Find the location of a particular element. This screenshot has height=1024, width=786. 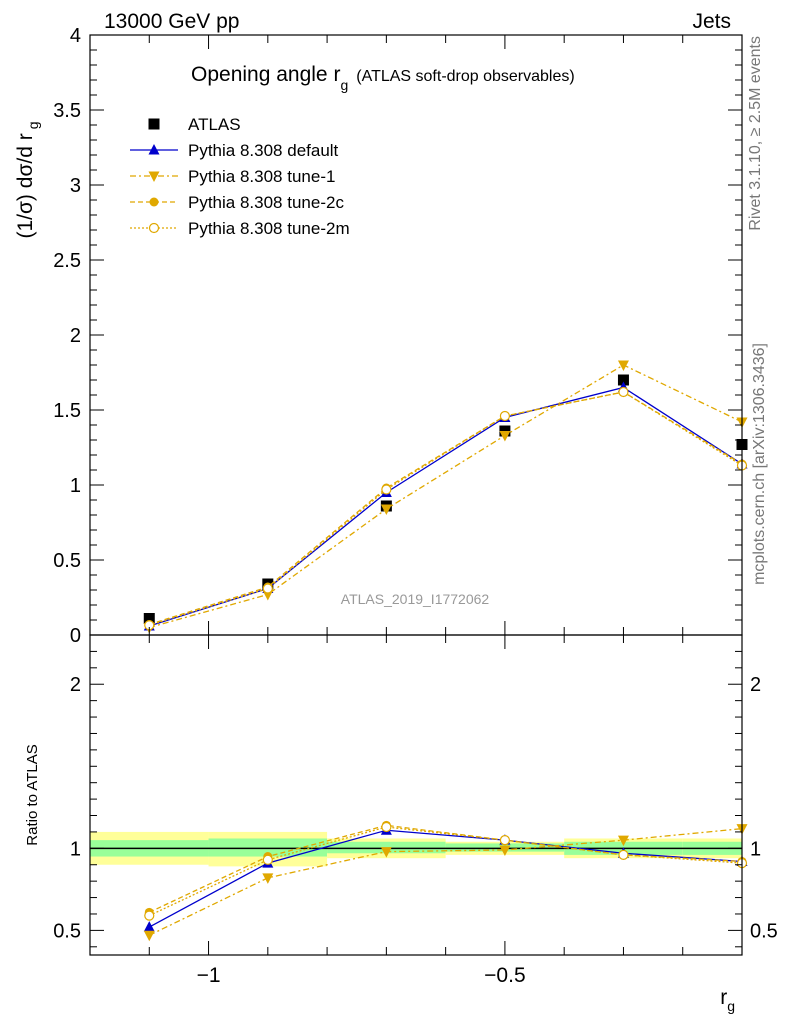

rivet-version-label: Rivet 3.1.10, ≥ 2.5M events is located at coordinates (755, 133).